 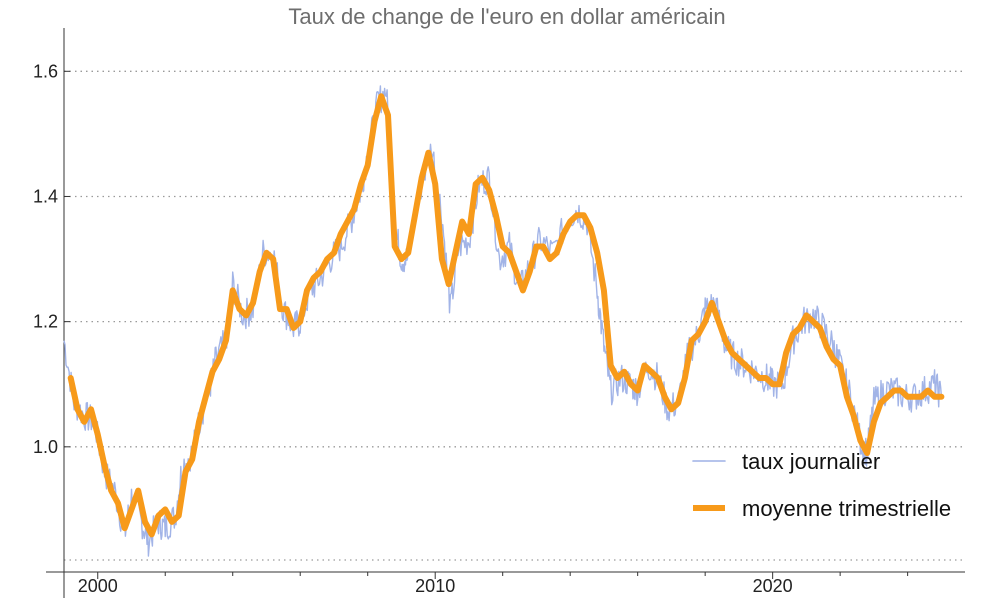 What do you see at coordinates (846, 508) in the screenshot?
I see `legend-label-quarterly: moyenne trimestrielle` at bounding box center [846, 508].